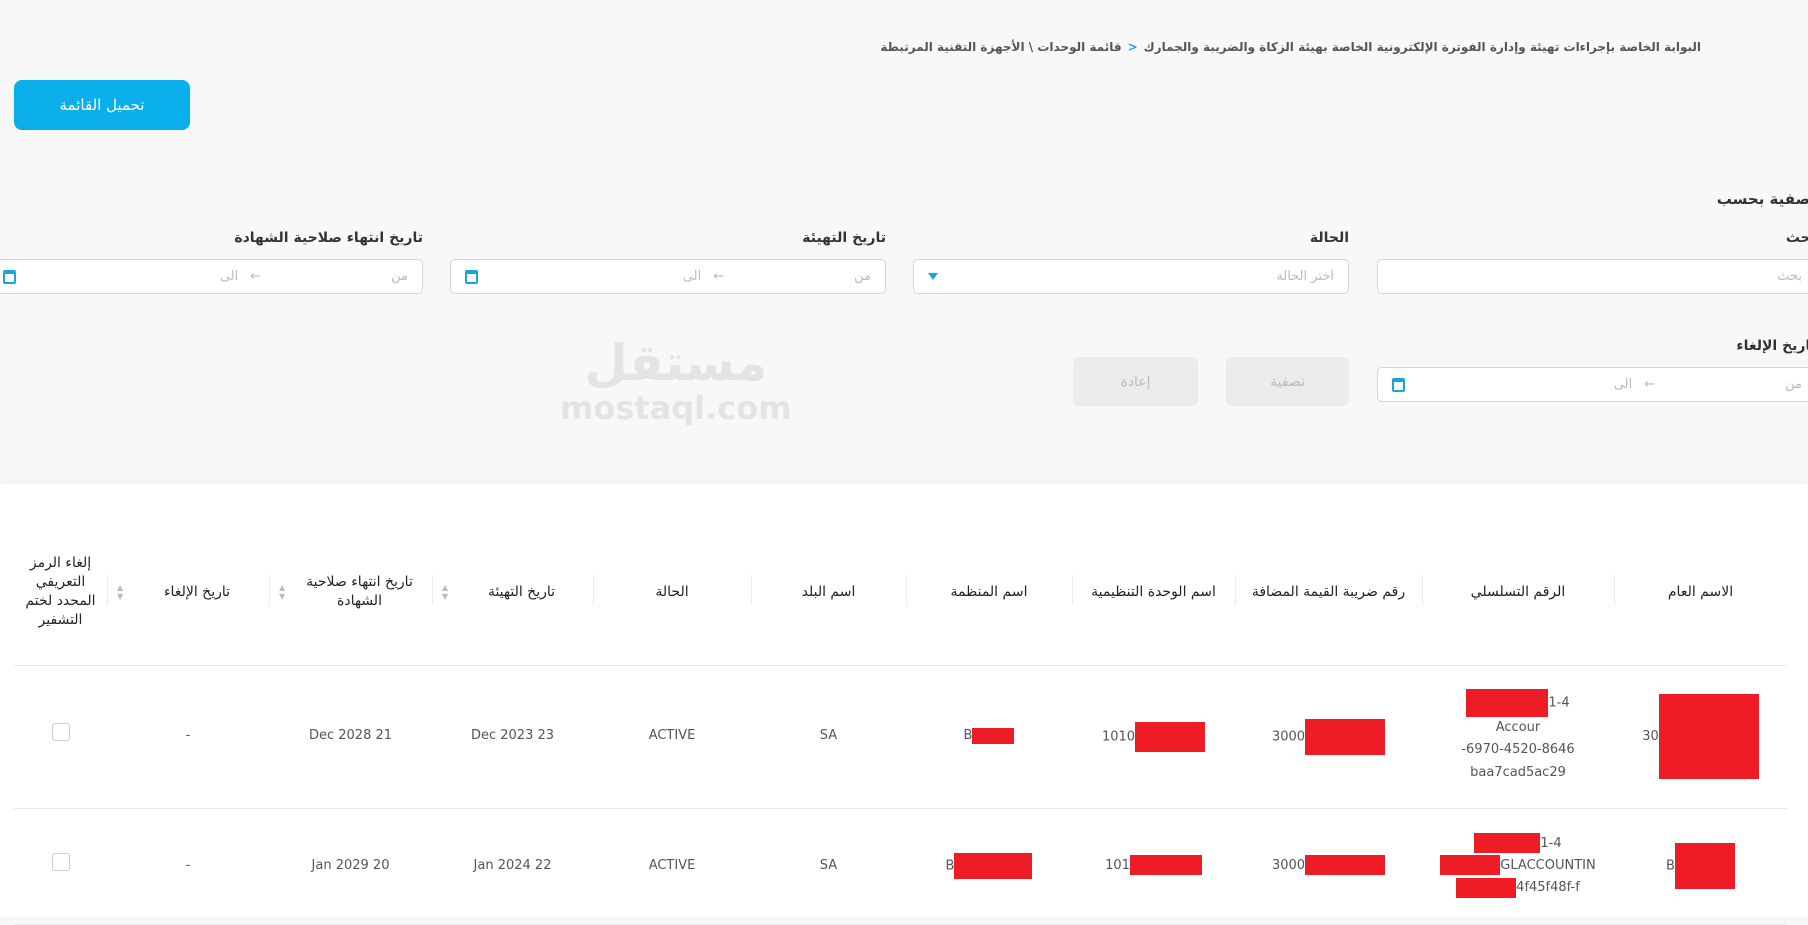  I want to click on header-expiry: تاريخ انتهاء صلاحية الشهادة ▲ ▼, so click(350, 593).